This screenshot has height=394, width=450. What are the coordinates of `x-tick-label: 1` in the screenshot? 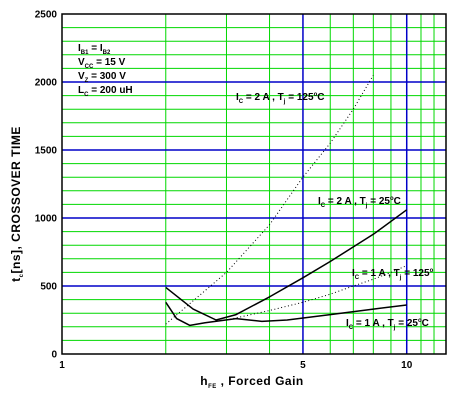 It's located at (62, 365).